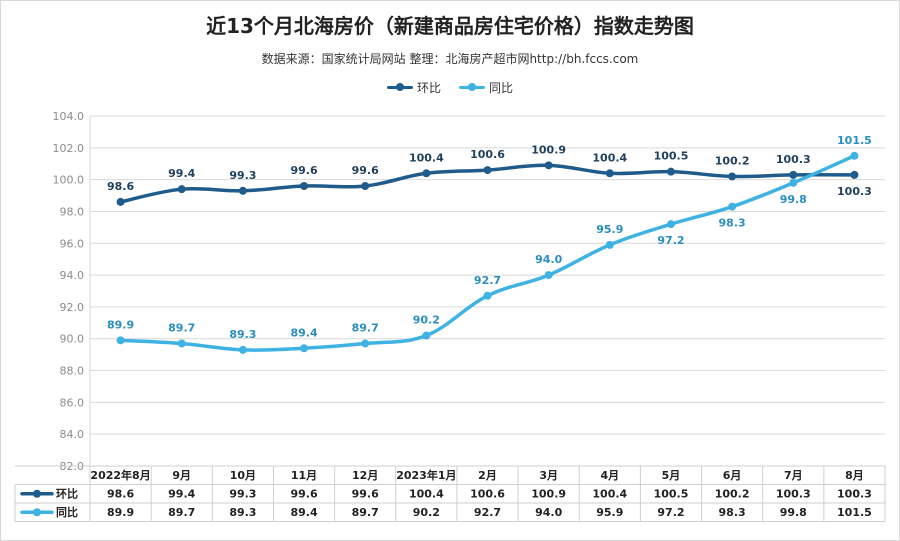  What do you see at coordinates (487, 494) in the screenshot?
I see `table-cell-huanbi: 100.6` at bounding box center [487, 494].